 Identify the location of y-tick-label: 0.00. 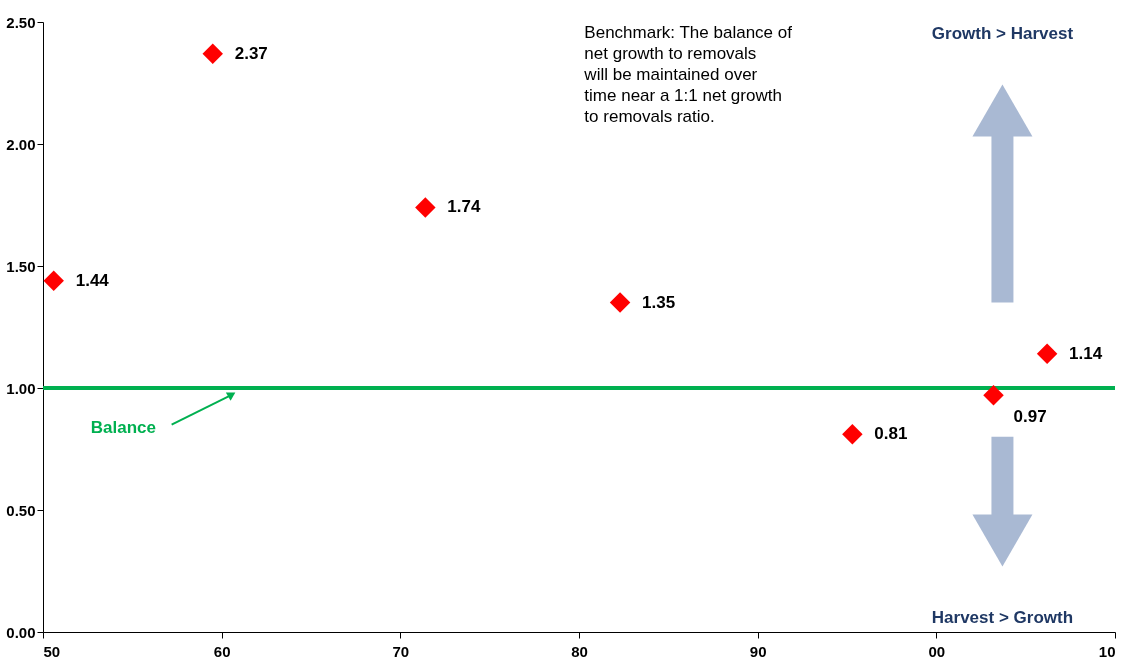
(21, 632).